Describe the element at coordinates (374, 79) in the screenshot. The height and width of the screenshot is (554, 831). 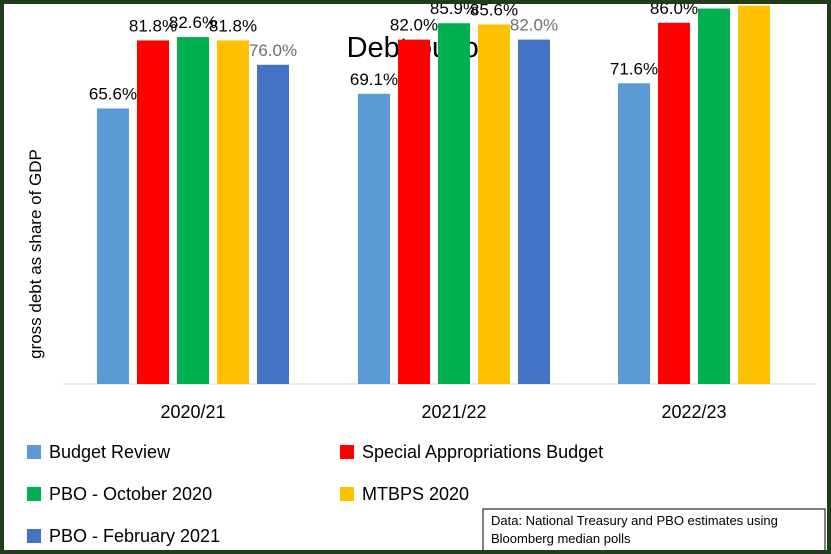
I see `data-label: 69.1%` at that location.